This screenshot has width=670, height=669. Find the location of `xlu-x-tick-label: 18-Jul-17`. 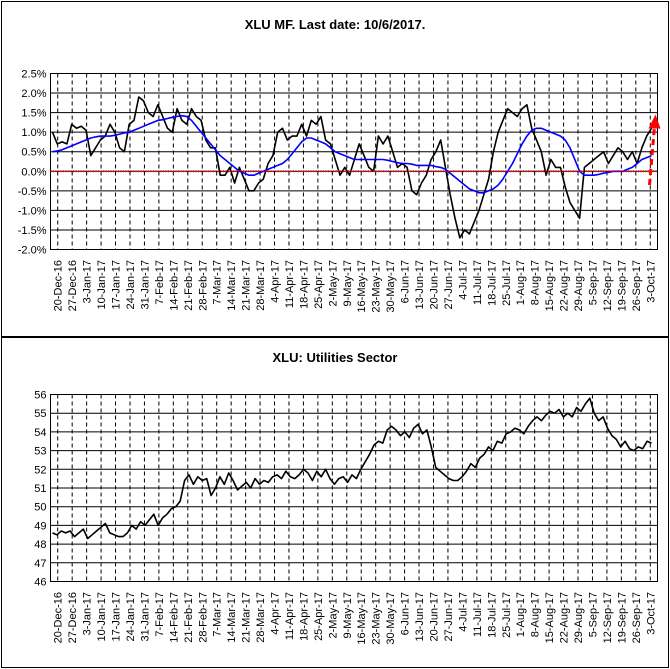

xlu-x-tick-label: 18-Jul-17 is located at coordinates (492, 615).